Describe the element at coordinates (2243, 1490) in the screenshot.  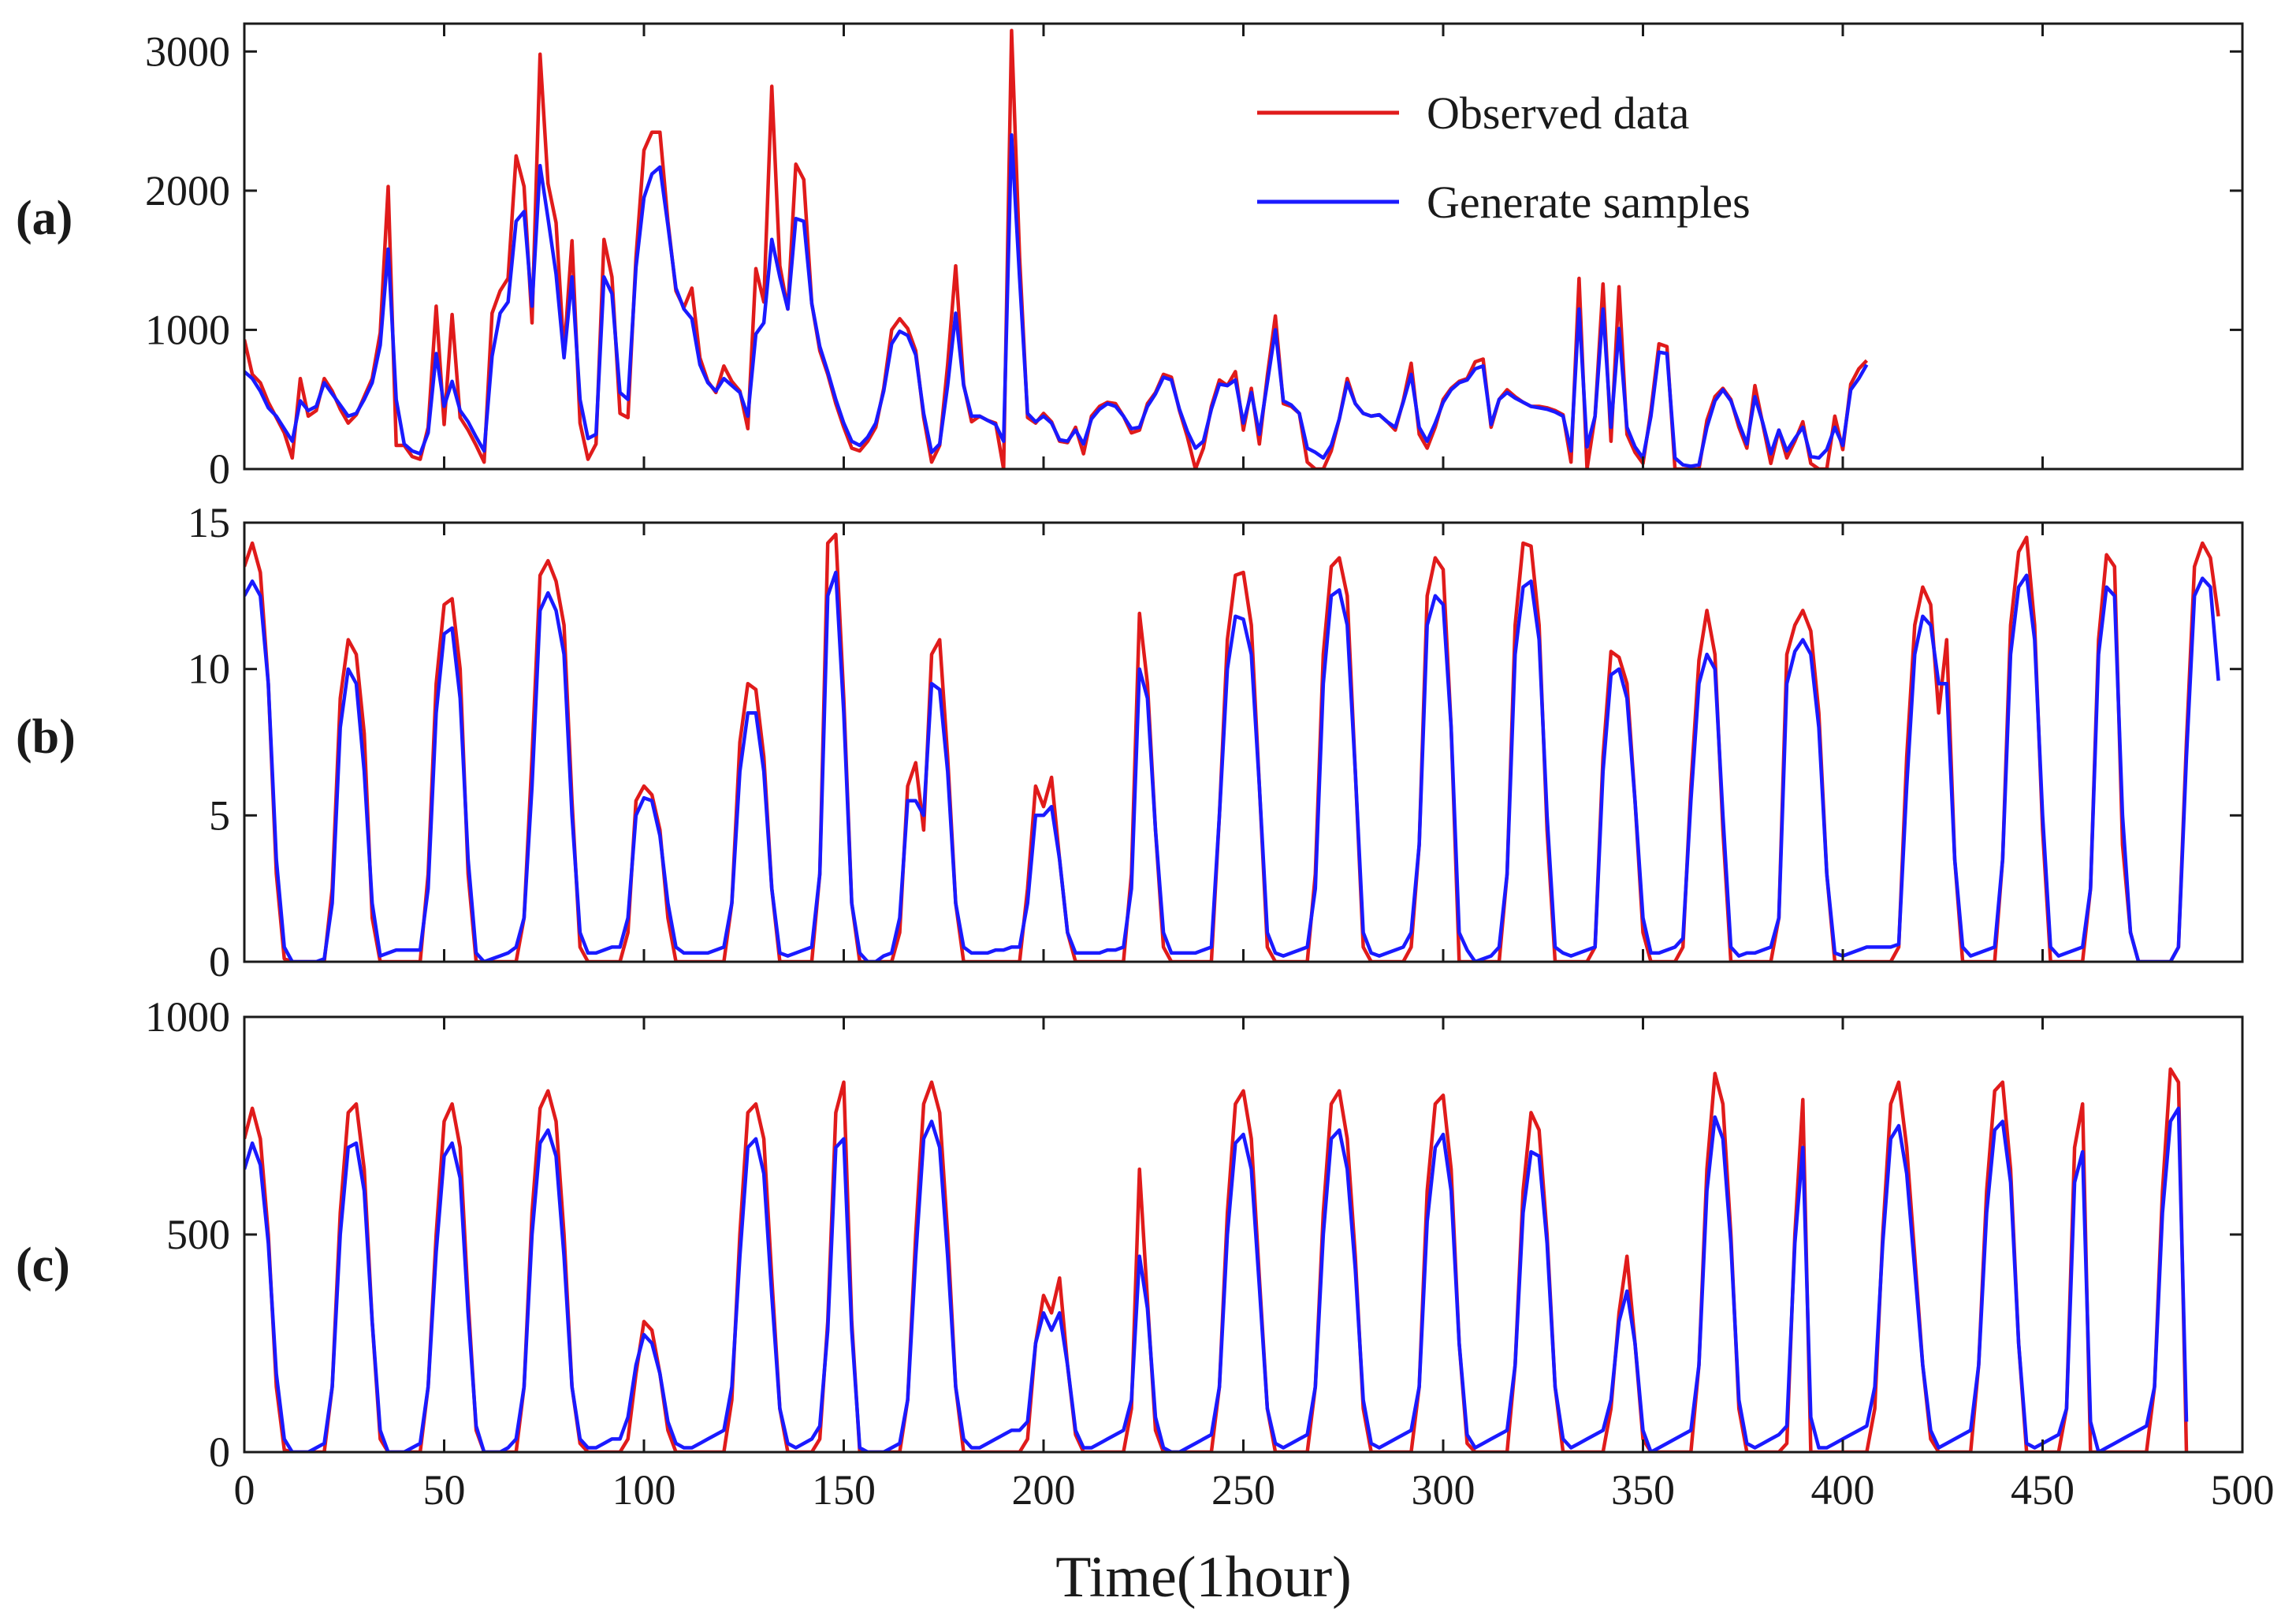
I see `x-tick-label: 500` at that location.